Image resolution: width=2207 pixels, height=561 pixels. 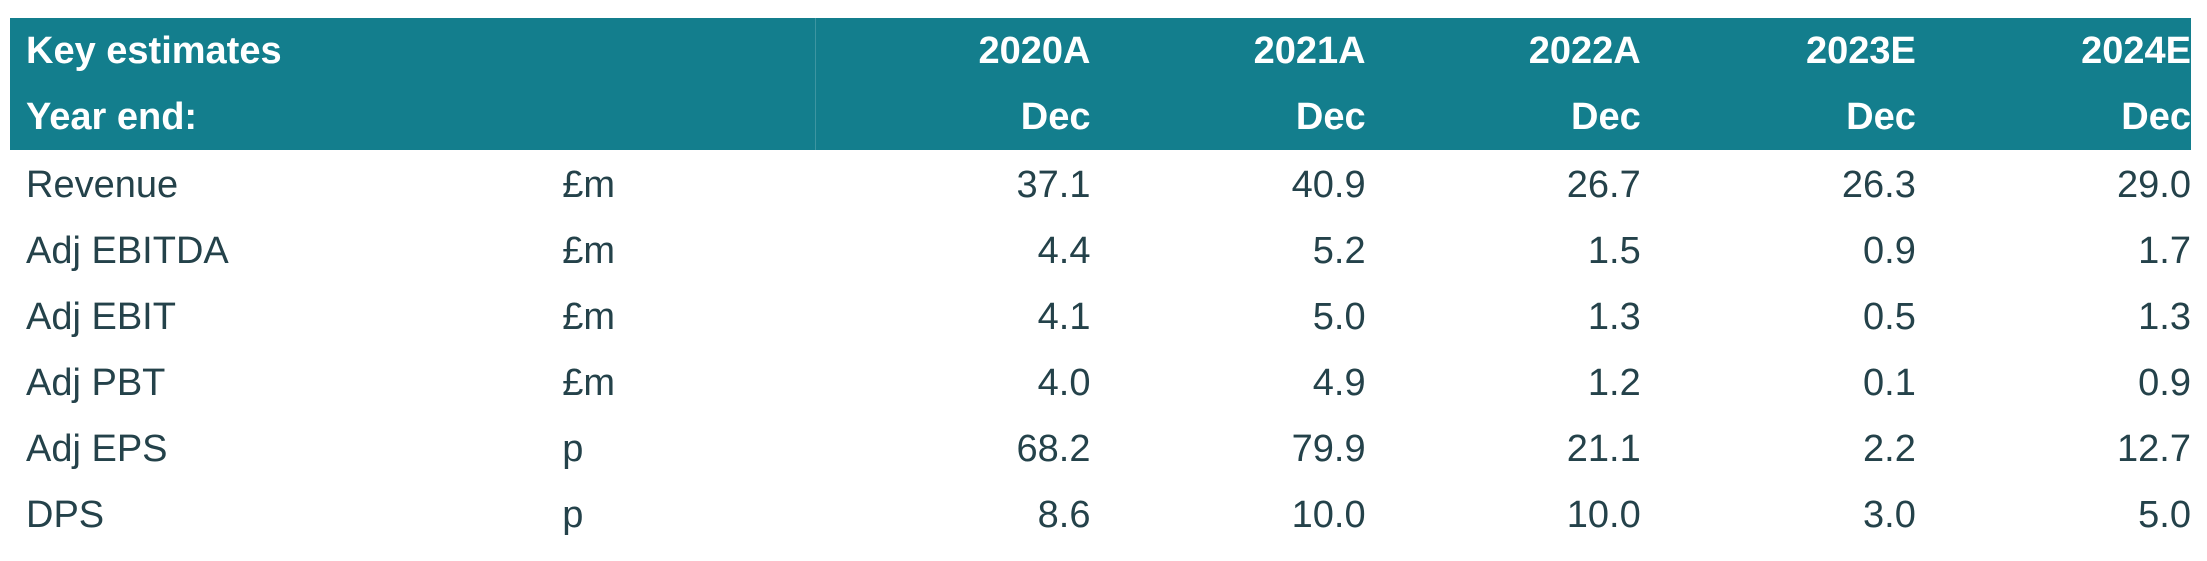 What do you see at coordinates (1309, 50) in the screenshot?
I see `year-header-2021a: 2021A` at bounding box center [1309, 50].